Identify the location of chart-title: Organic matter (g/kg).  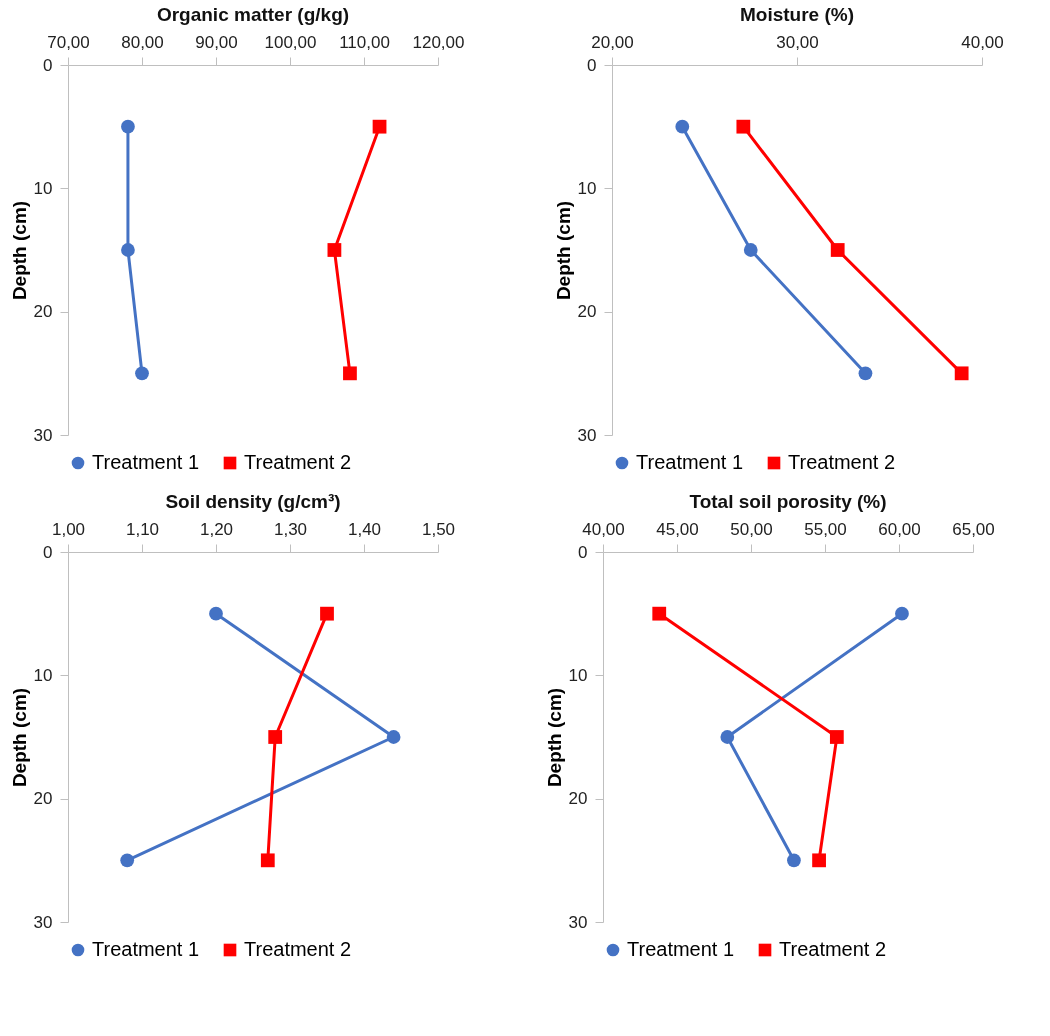
(253, 14).